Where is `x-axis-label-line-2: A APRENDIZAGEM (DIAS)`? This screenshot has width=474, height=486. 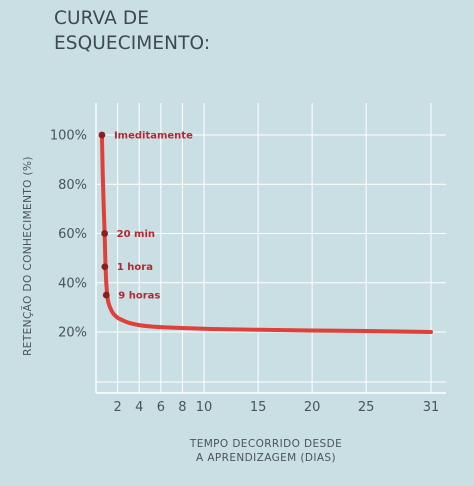
x-axis-label-line-2: A APRENDIZAGEM (DIAS) is located at coordinates (266, 458).